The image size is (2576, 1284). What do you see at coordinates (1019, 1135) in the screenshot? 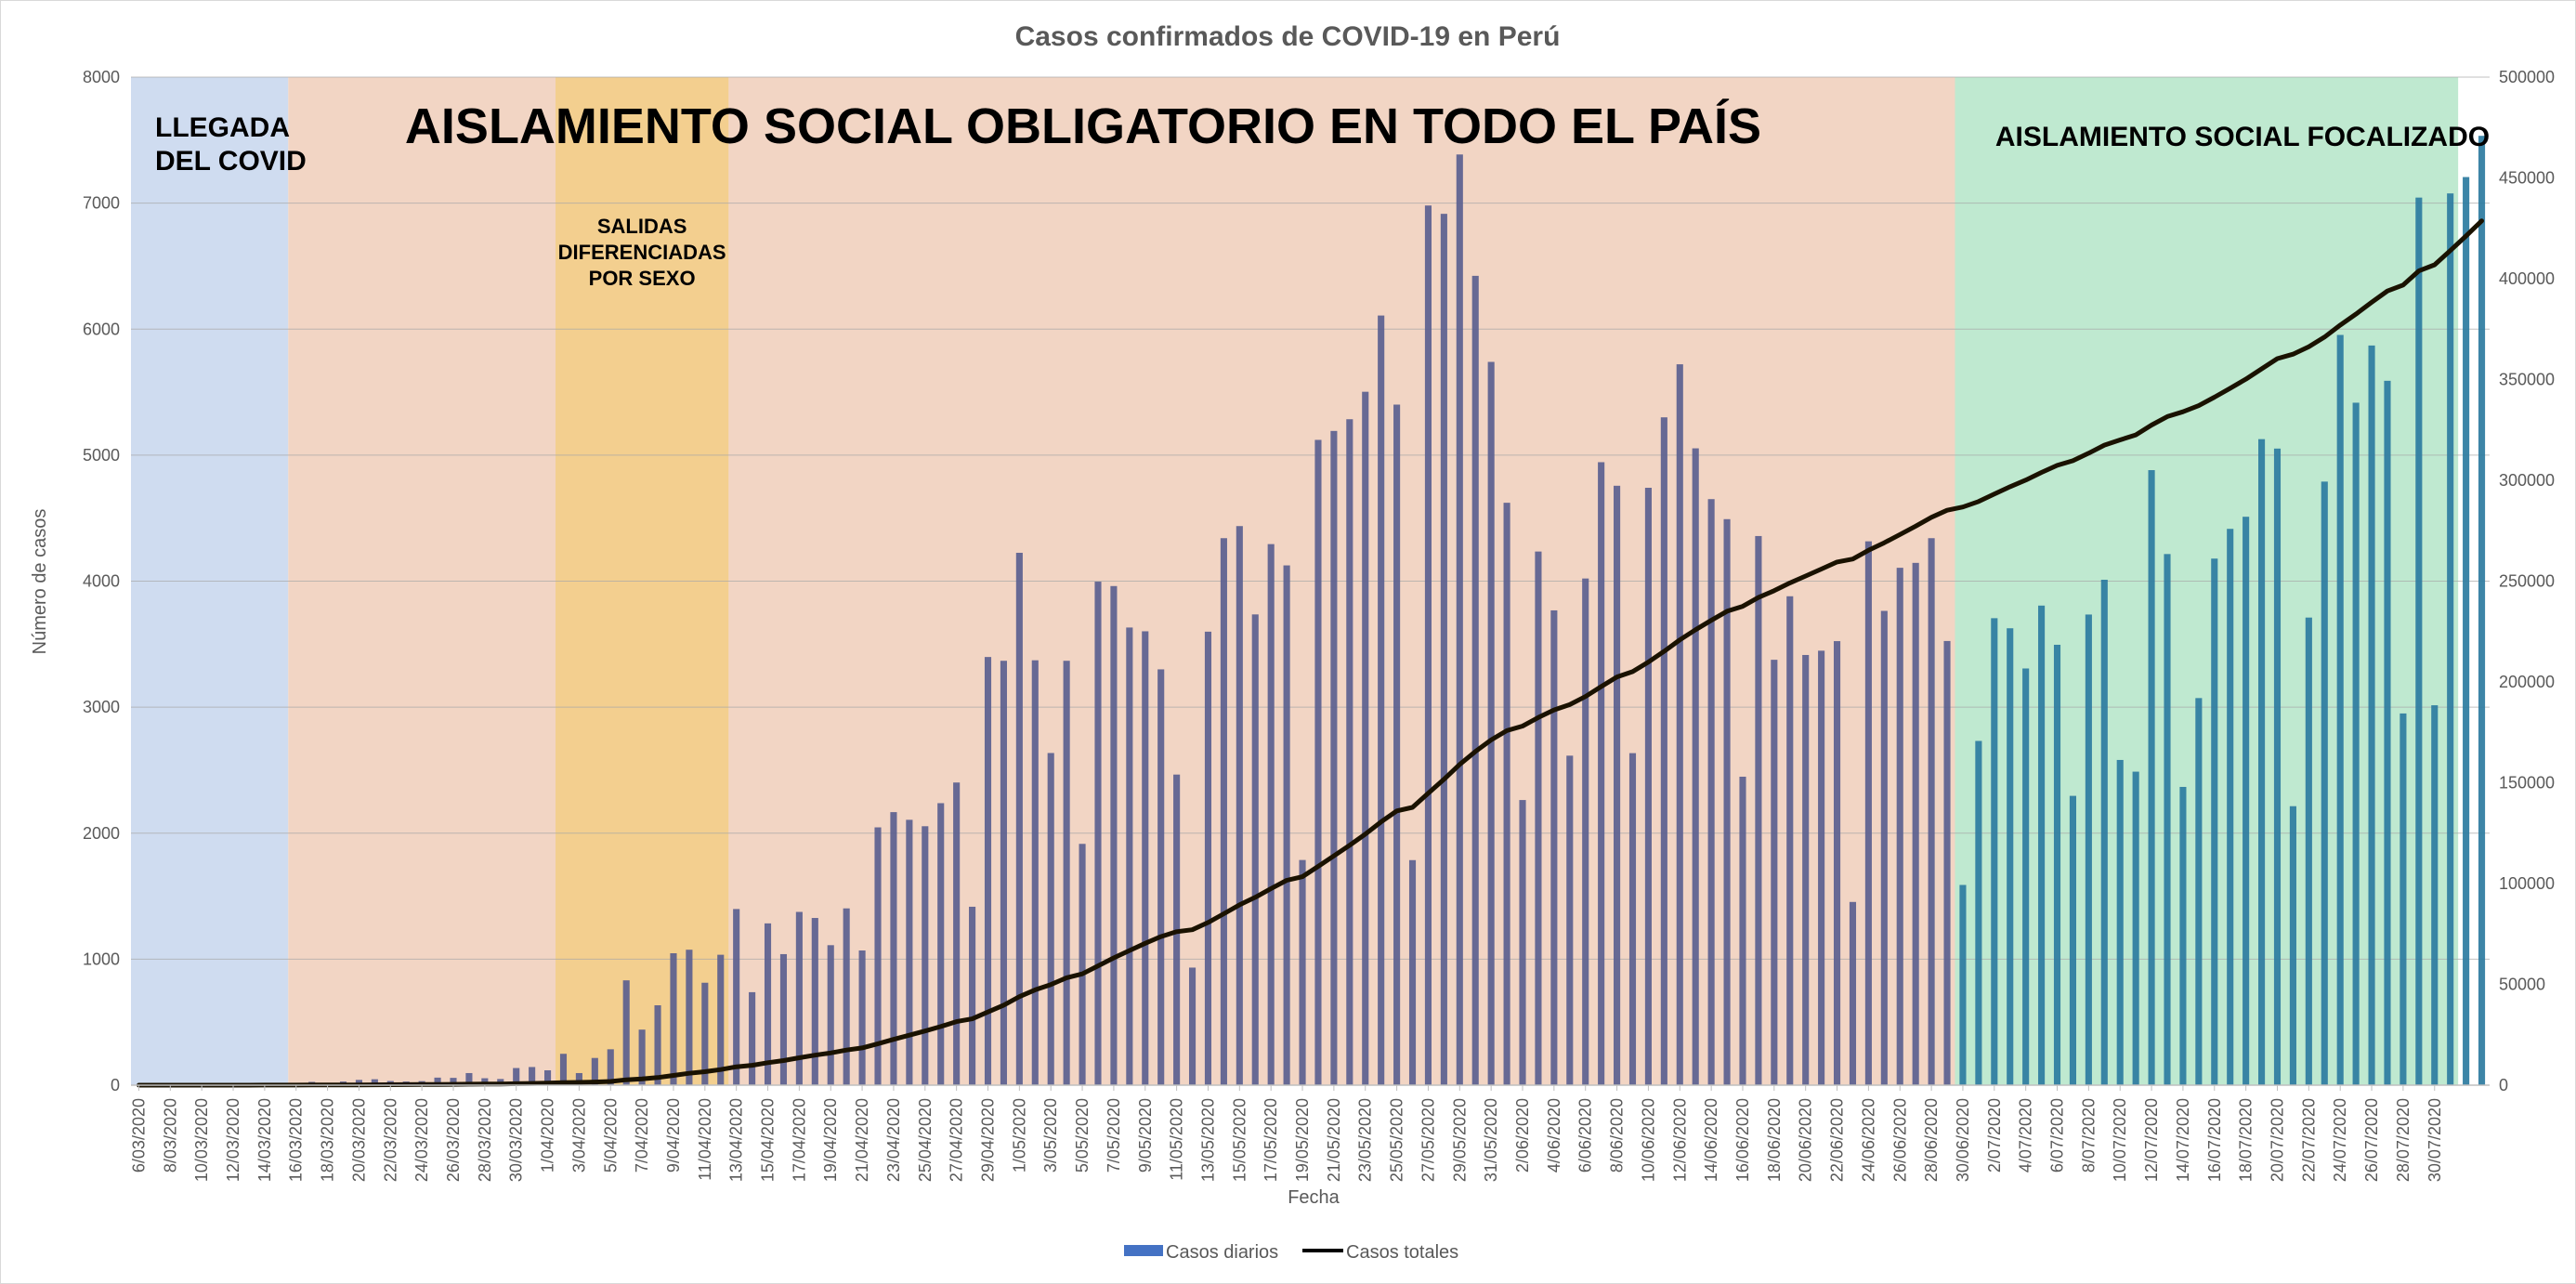
I see `x-tick-label: 1/05/2020` at bounding box center [1019, 1135].